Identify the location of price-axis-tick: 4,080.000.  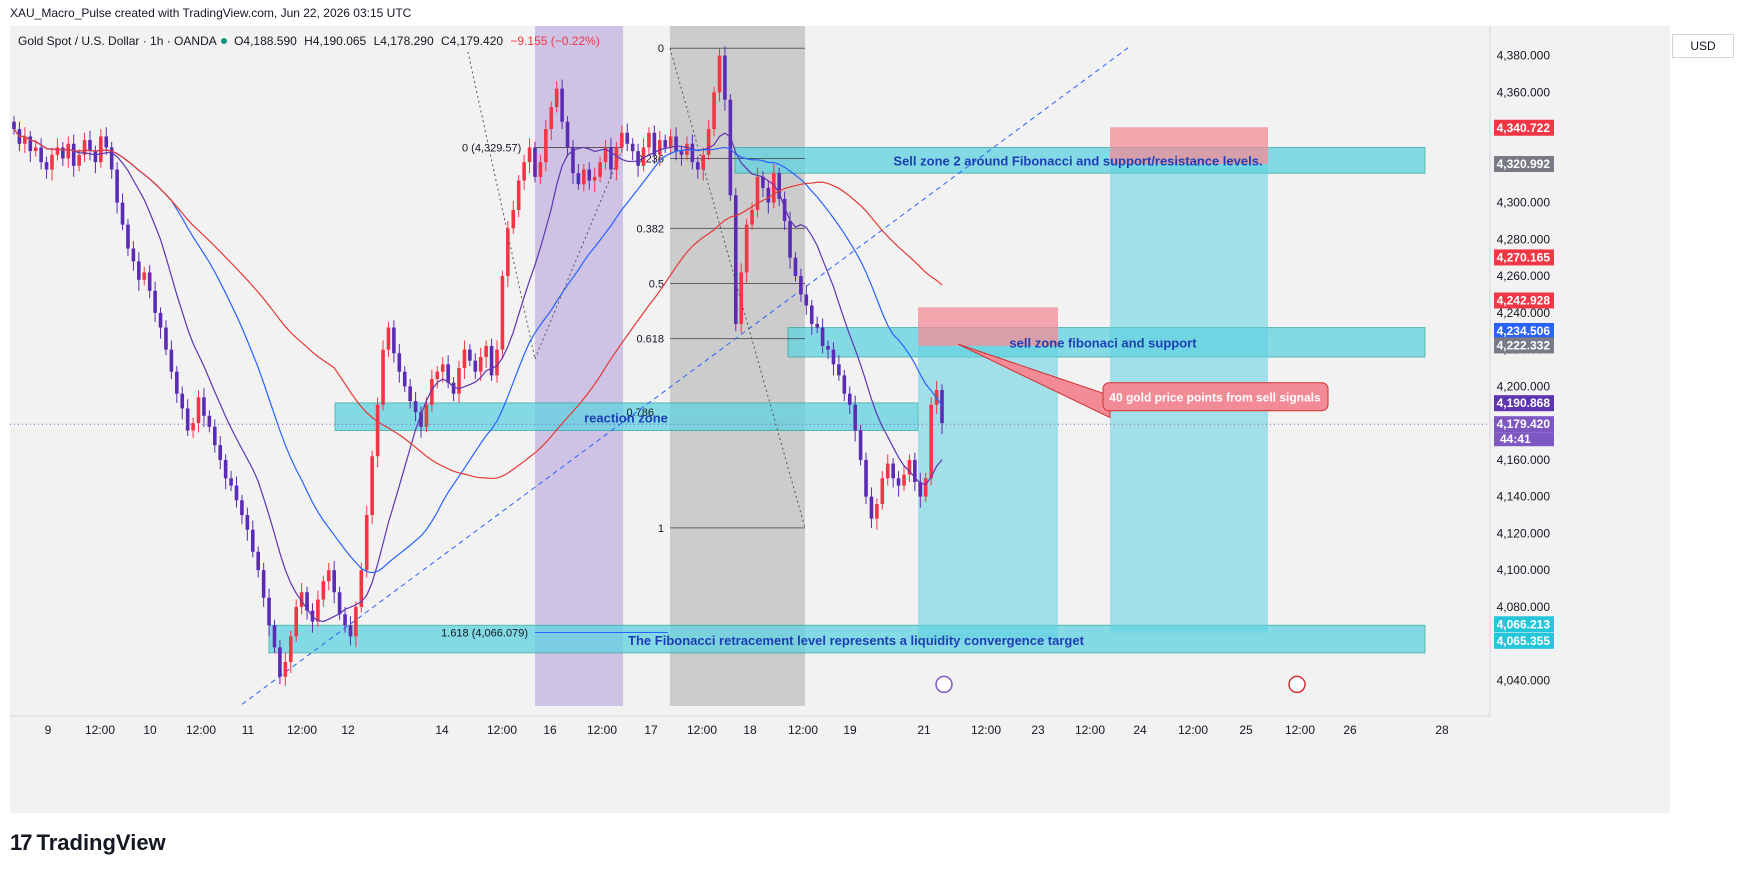
(1524, 607).